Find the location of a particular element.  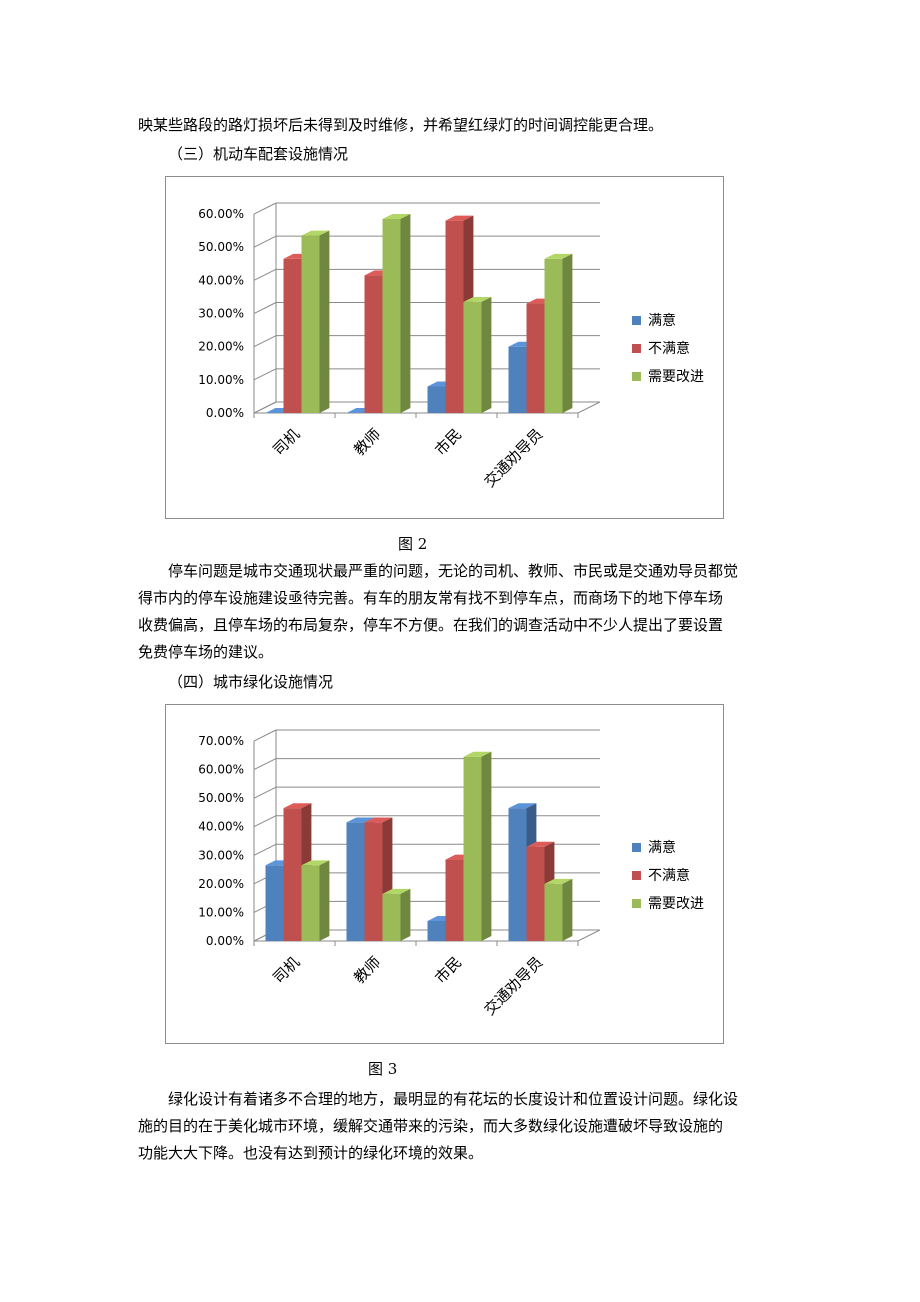

para3-line-1: 绿化设计有着诸多不合理的地方，最明显的有花坛的长度设计和位置设计问题。绿化设 is located at coordinates (453, 1099).